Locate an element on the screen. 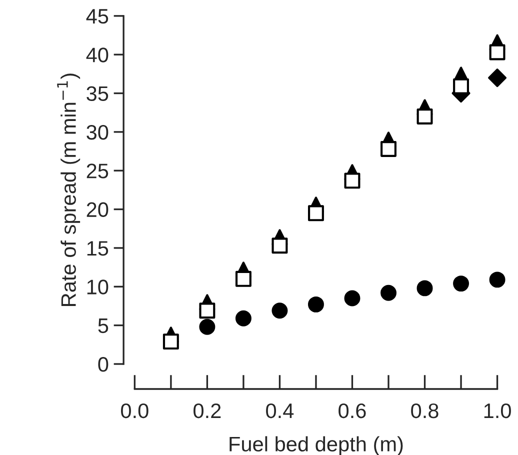  x-tick-label: 1.0 is located at coordinates (497, 410).